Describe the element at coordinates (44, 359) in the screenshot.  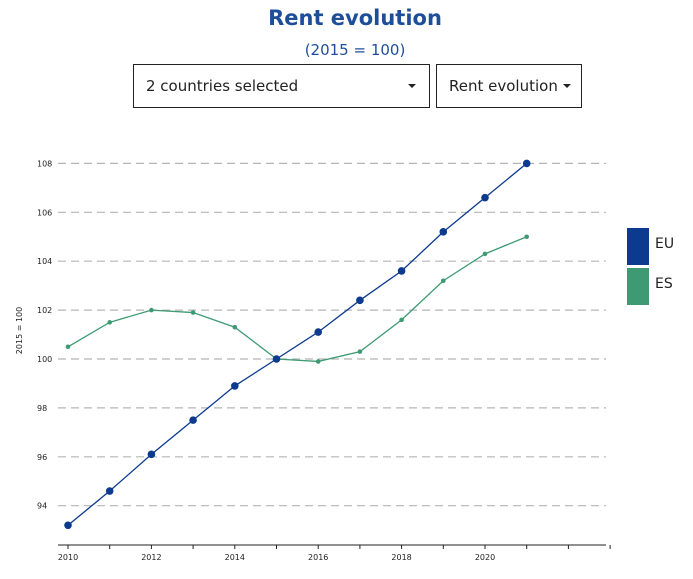
I see `y-tick-label: 100` at that location.